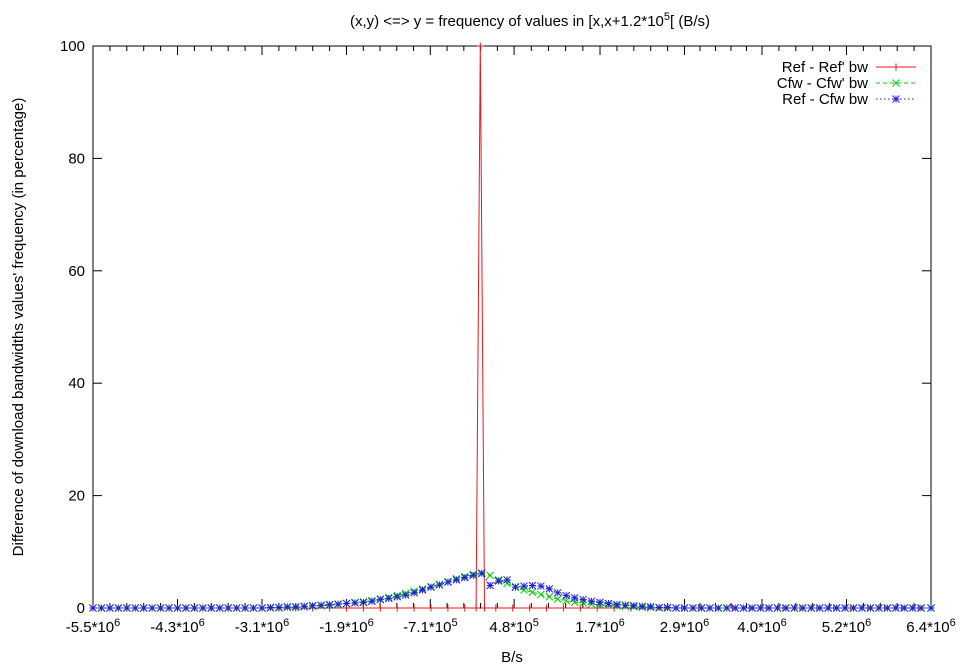  I want to click on series-line, so click(512, 591).